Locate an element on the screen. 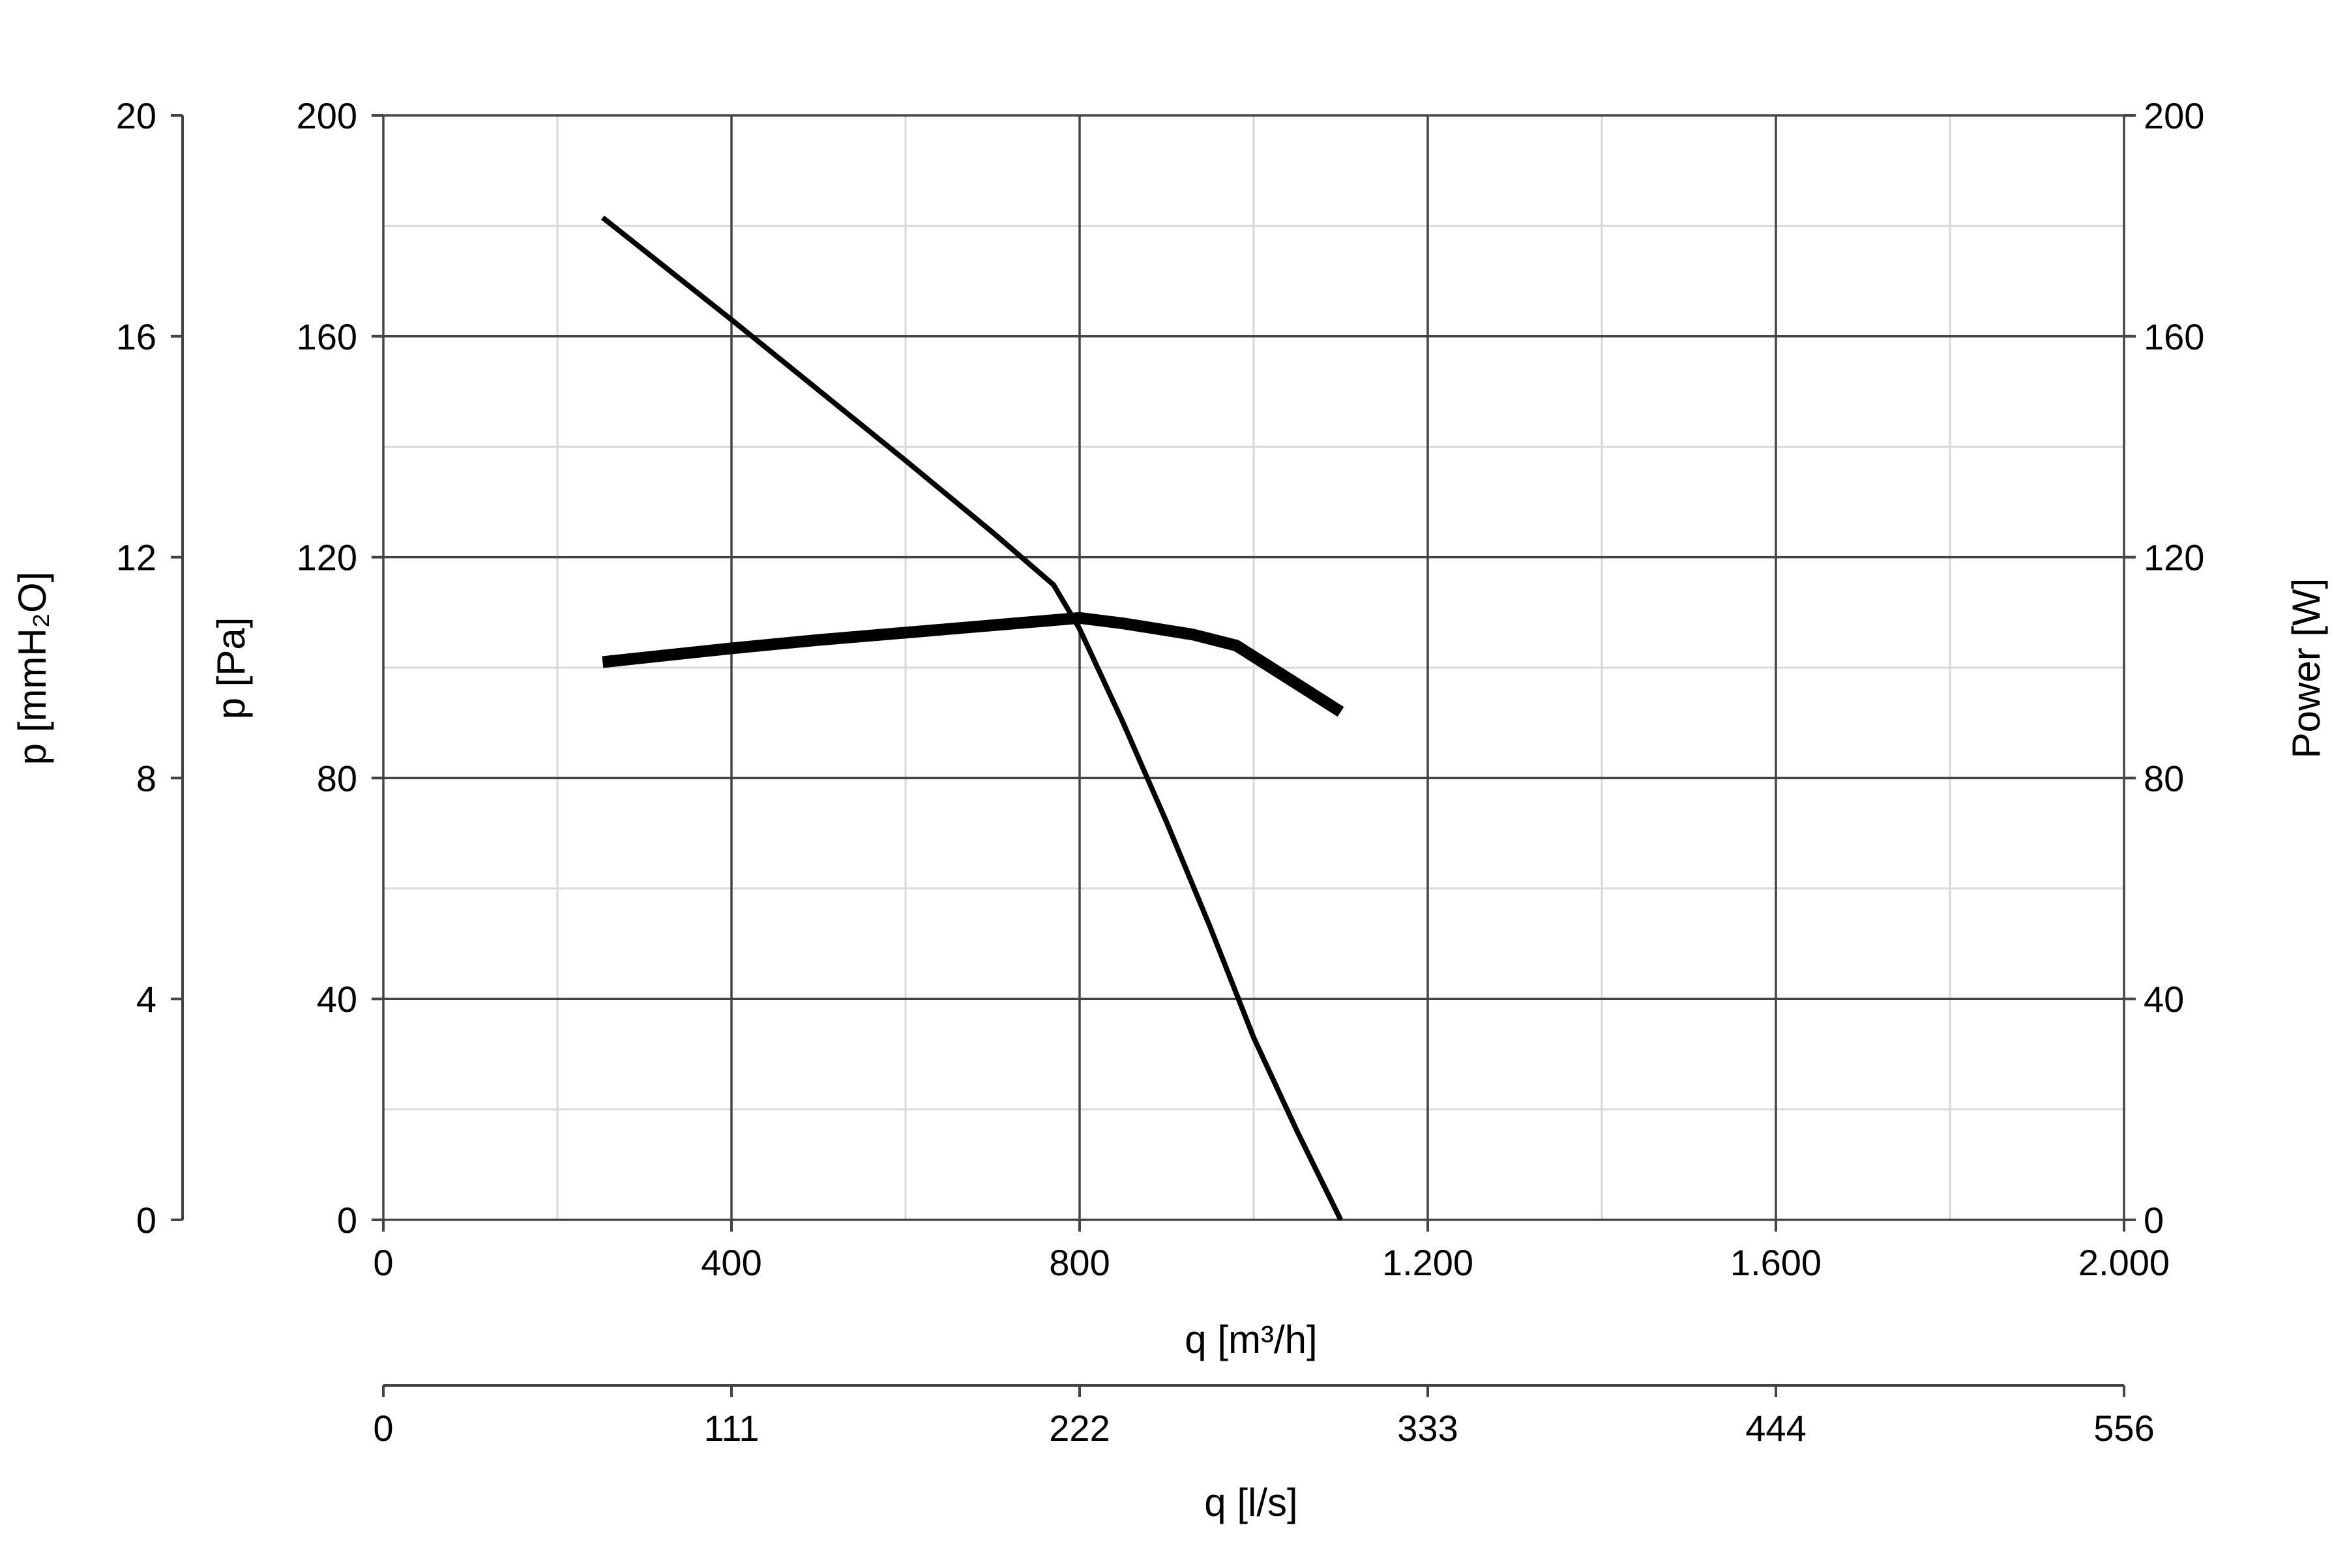  x-tick-label: 1.200 is located at coordinates (1427, 1263).